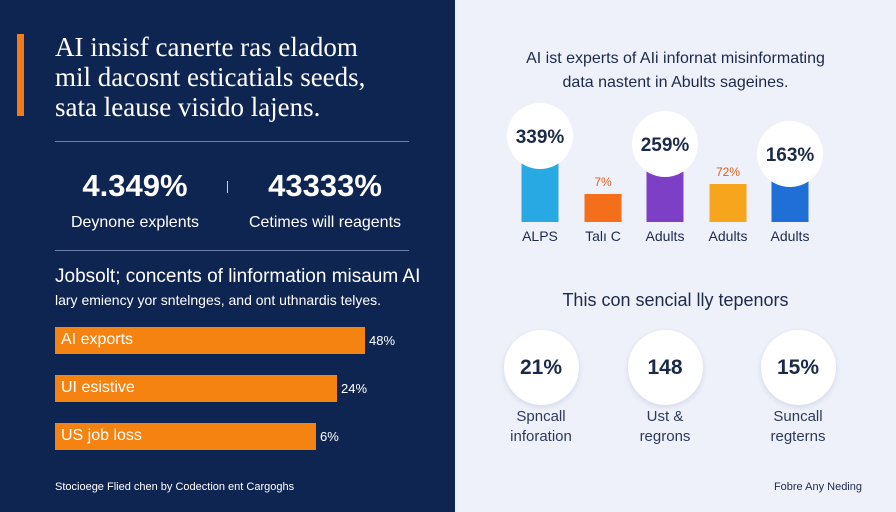 The image size is (896, 512). I want to click on circle-stat-2-value: 148, so click(665, 367).